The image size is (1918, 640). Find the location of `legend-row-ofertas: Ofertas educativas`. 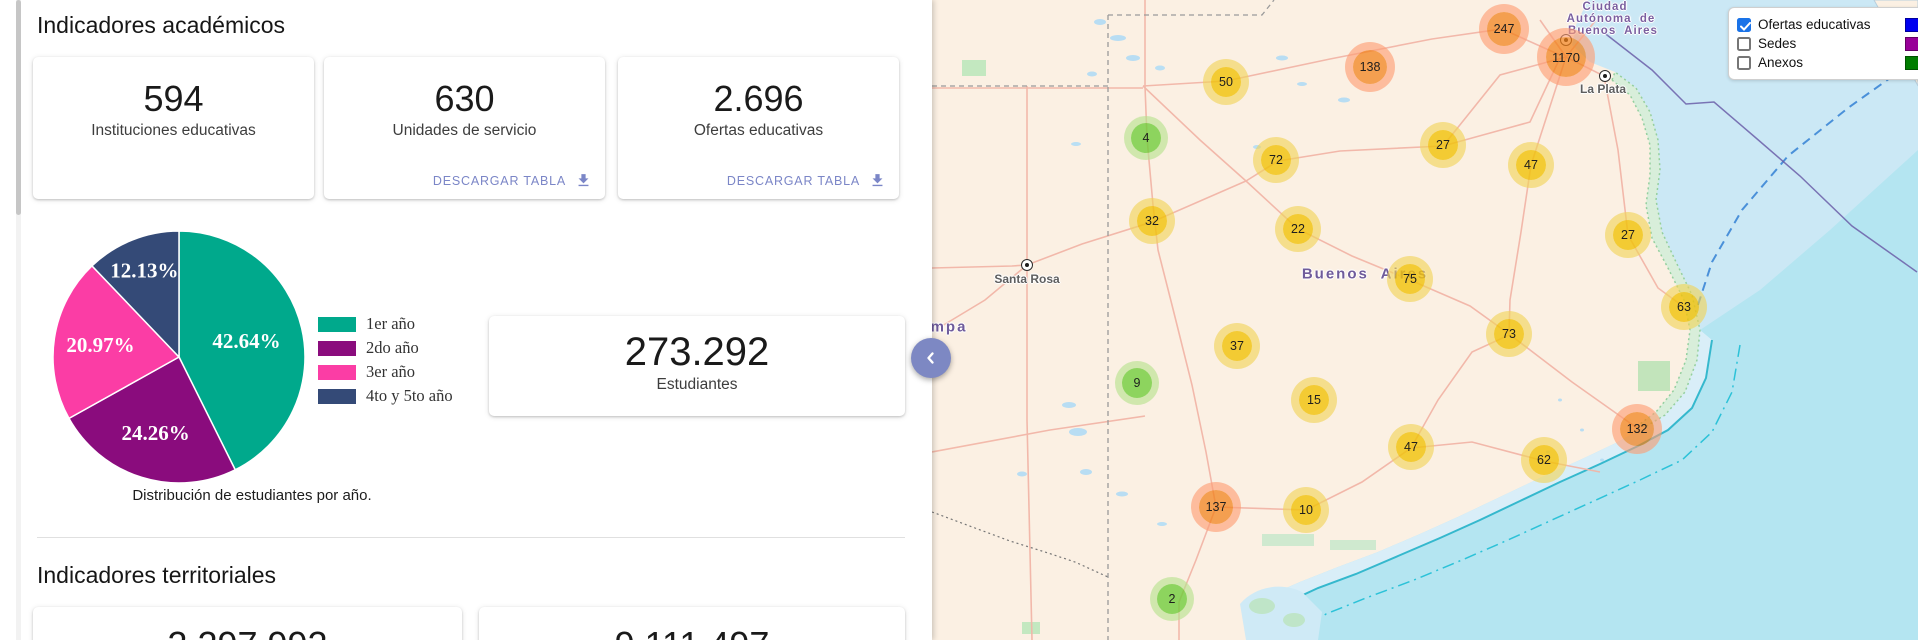

legend-row-ofertas: Ofertas educativas is located at coordinates (1827, 24).